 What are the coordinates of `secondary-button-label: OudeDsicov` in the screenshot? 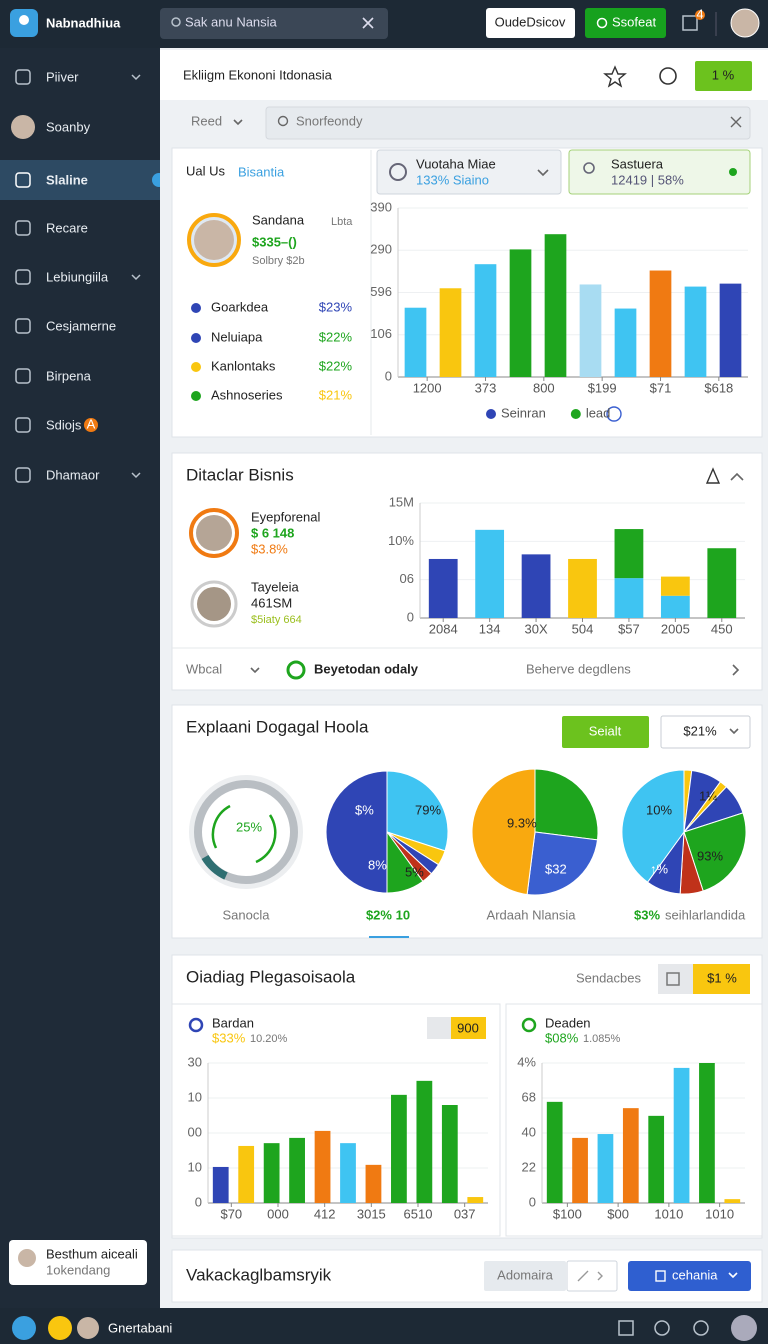 It's located at (530, 21).